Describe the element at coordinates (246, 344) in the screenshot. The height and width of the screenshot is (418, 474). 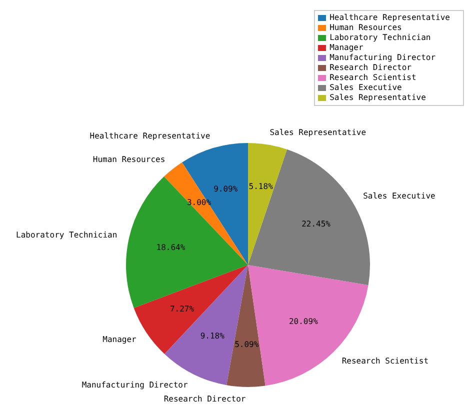
I see `data-label: 5.09%` at that location.